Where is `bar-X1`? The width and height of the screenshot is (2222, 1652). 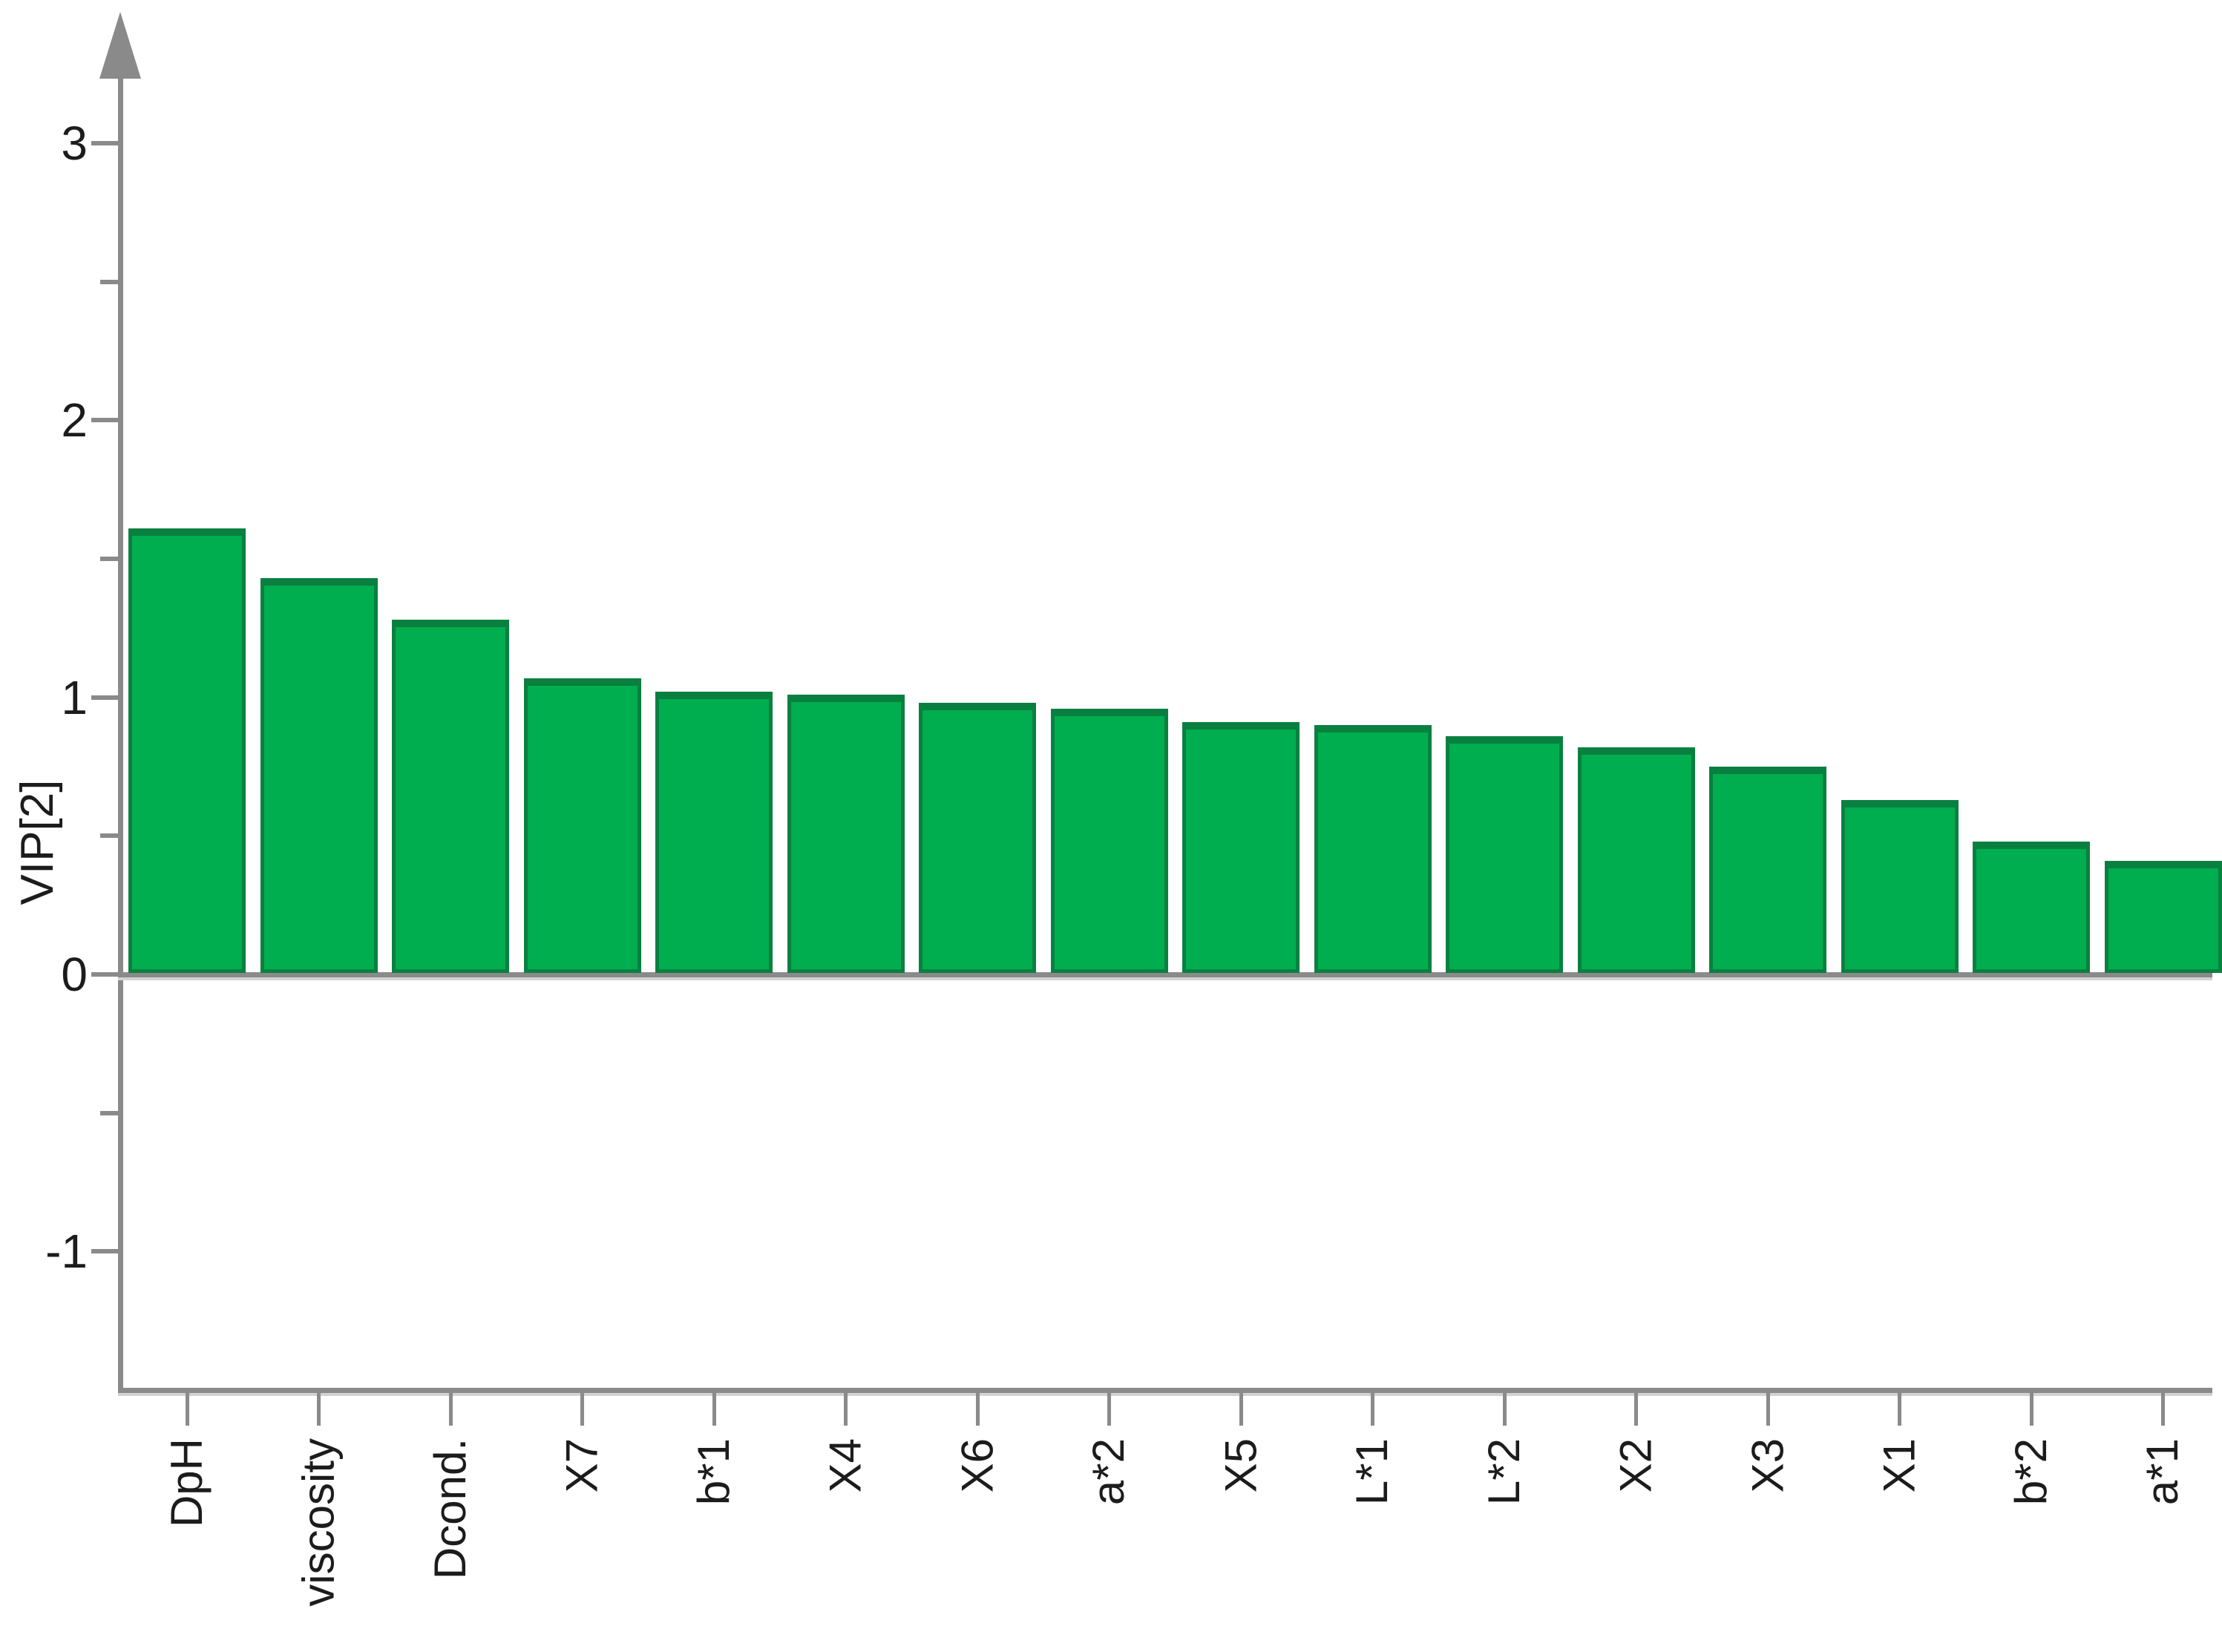 bar-X1 is located at coordinates (1900, 886).